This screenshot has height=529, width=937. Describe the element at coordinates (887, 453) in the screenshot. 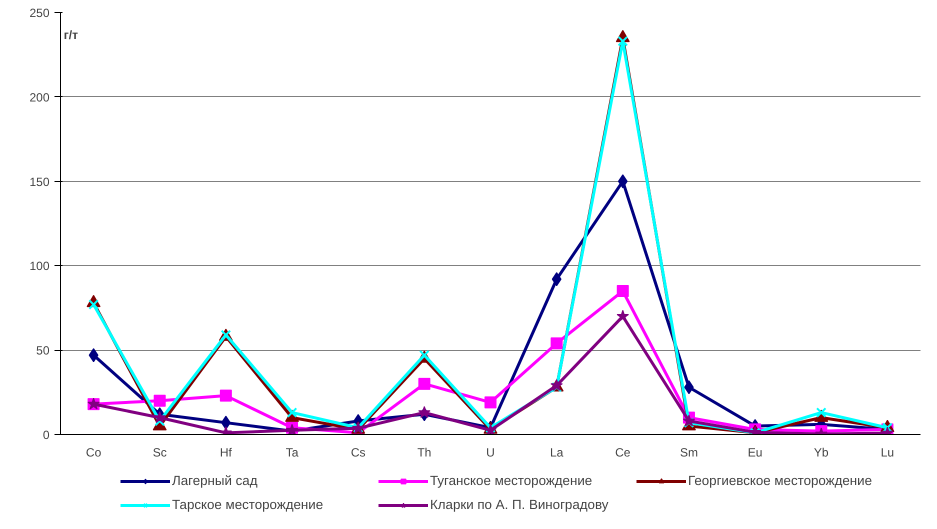

I see `x-tick-label: Lu` at that location.